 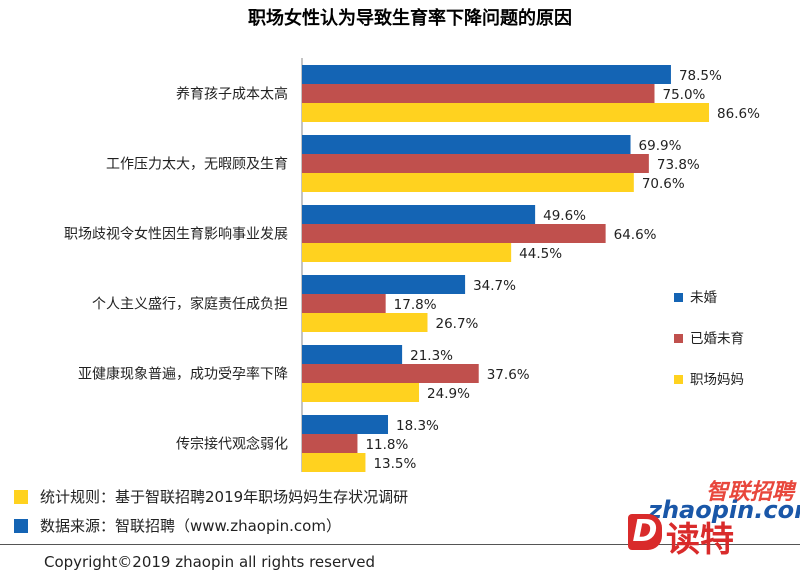 I want to click on value-label: 34.7%, so click(x=494, y=286).